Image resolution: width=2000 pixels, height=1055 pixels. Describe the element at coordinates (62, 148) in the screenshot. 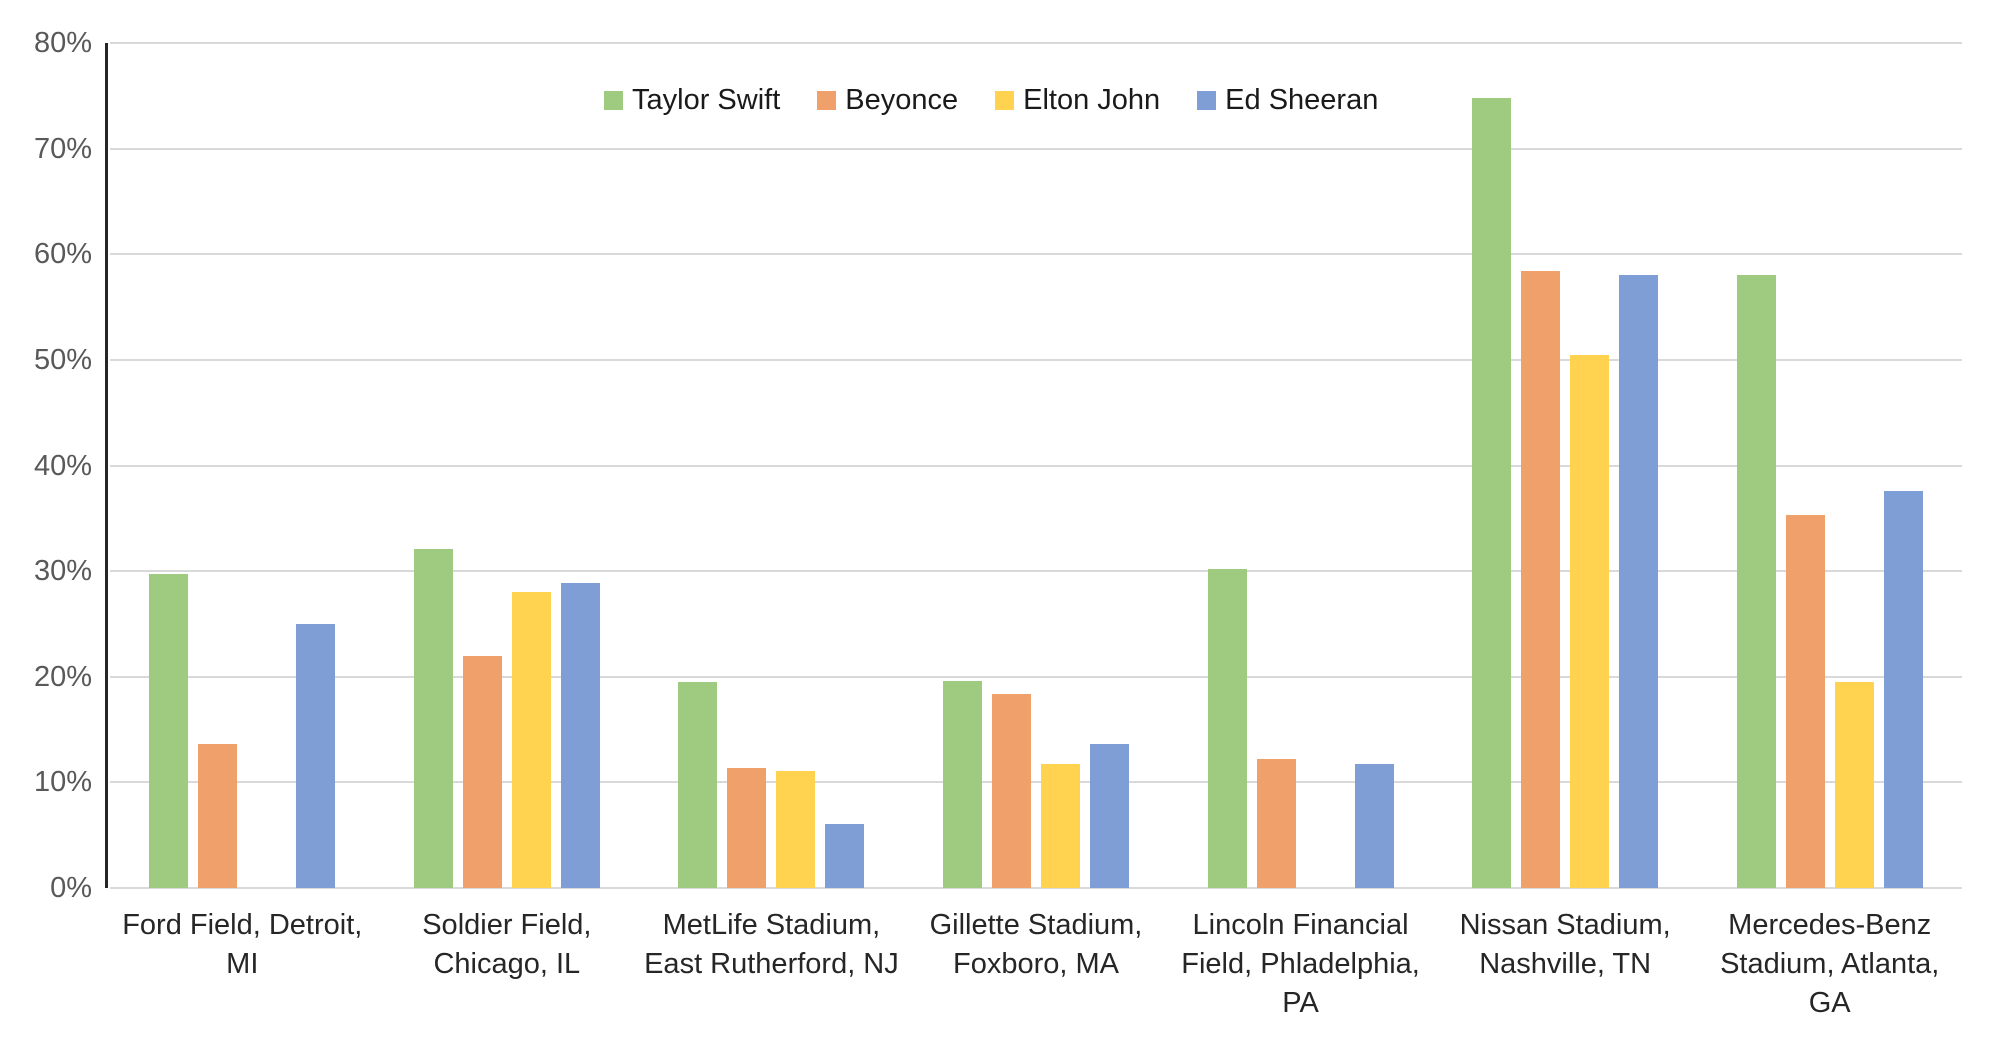

I see `y-axis-tick-label: 70%` at that location.